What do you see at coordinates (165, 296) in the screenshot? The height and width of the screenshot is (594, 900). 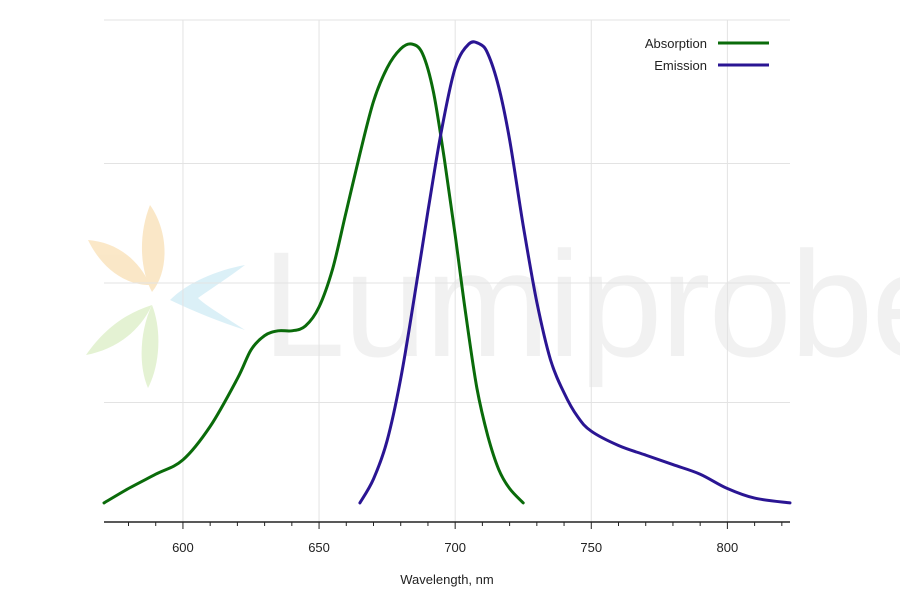 I see `lumiprobe-logo-icon` at bounding box center [165, 296].